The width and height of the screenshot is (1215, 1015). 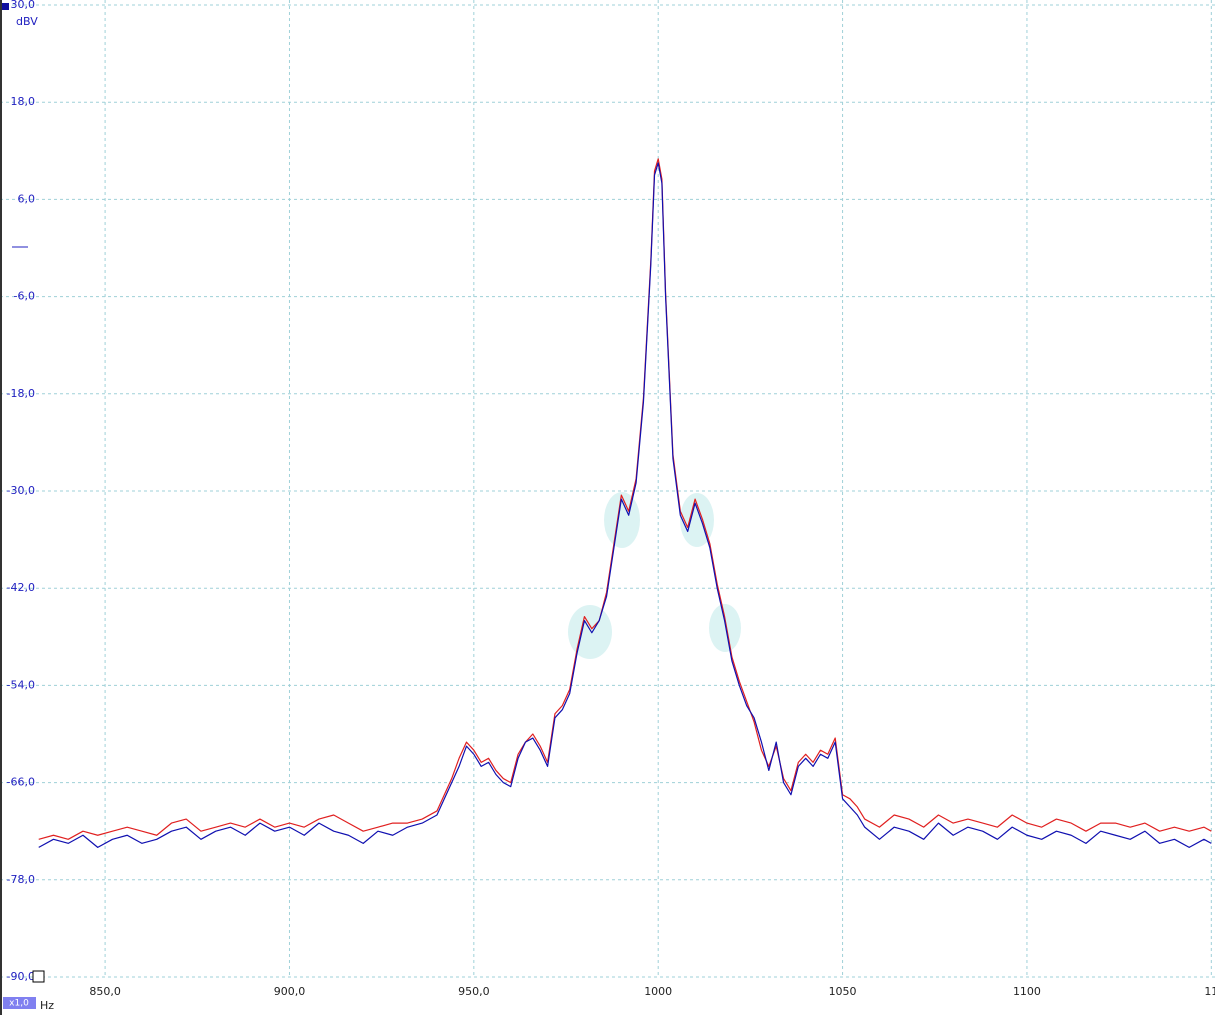 I want to click on x-tick-label: 1000, so click(x=658, y=991).